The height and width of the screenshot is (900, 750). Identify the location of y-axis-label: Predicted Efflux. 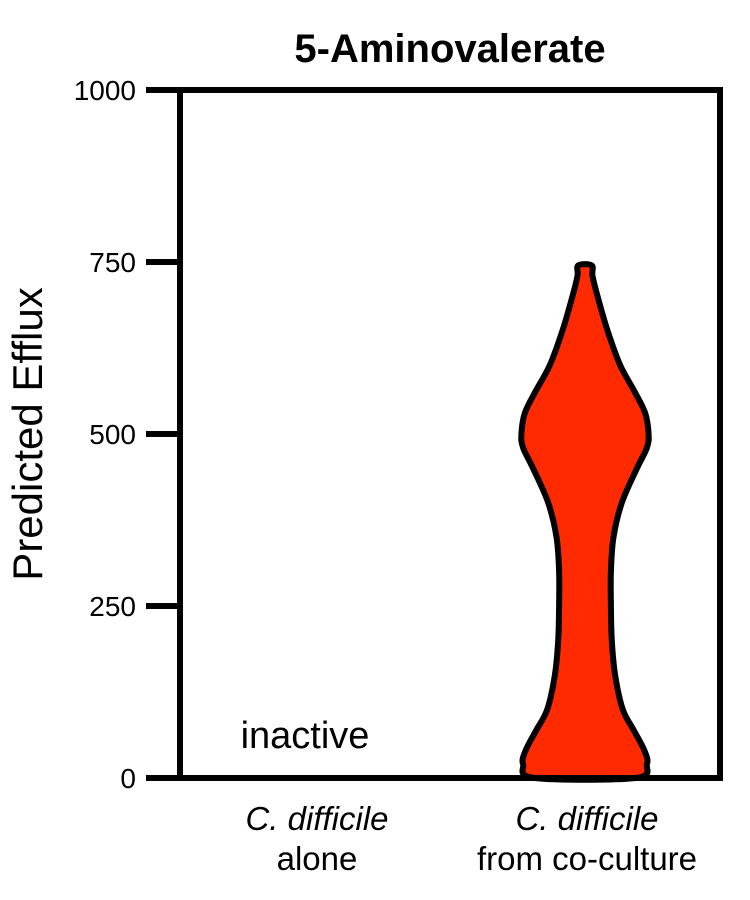
(27, 433).